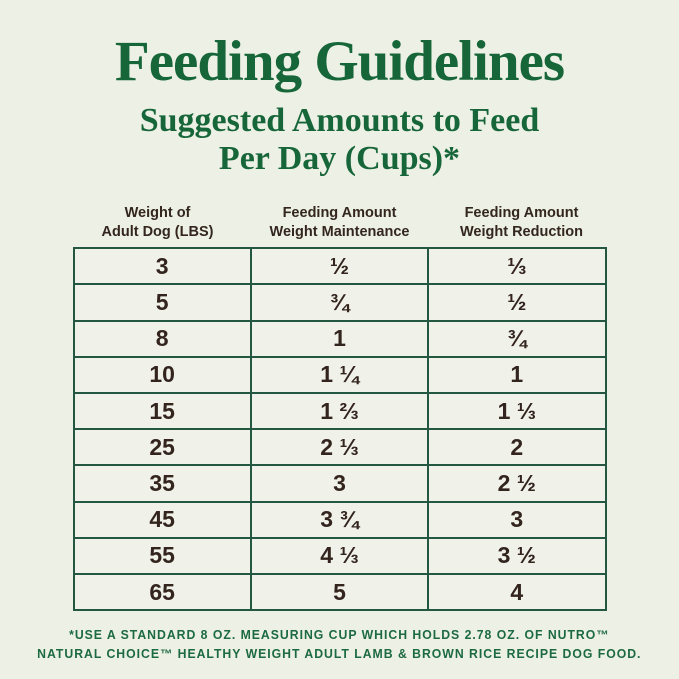 This screenshot has width=679, height=679. Describe the element at coordinates (515, 592) in the screenshot. I see `table-cell: 4` at that location.